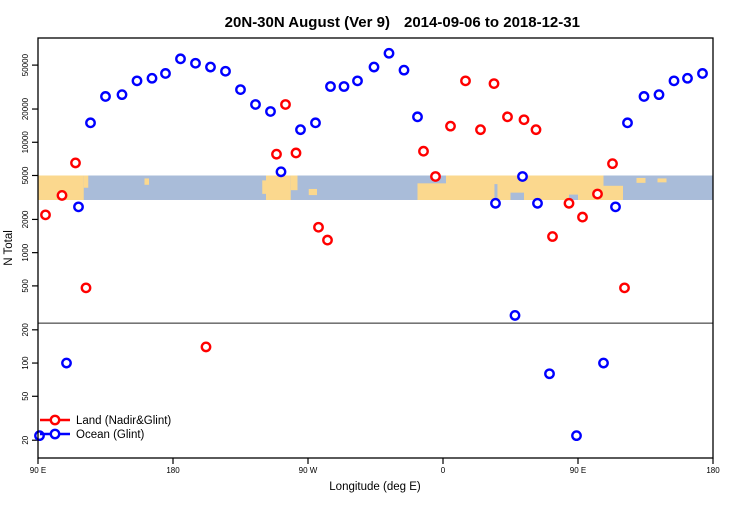  What do you see at coordinates (375, 487) in the screenshot?
I see `x-axis-title: Longitude (deg E)` at bounding box center [375, 487].